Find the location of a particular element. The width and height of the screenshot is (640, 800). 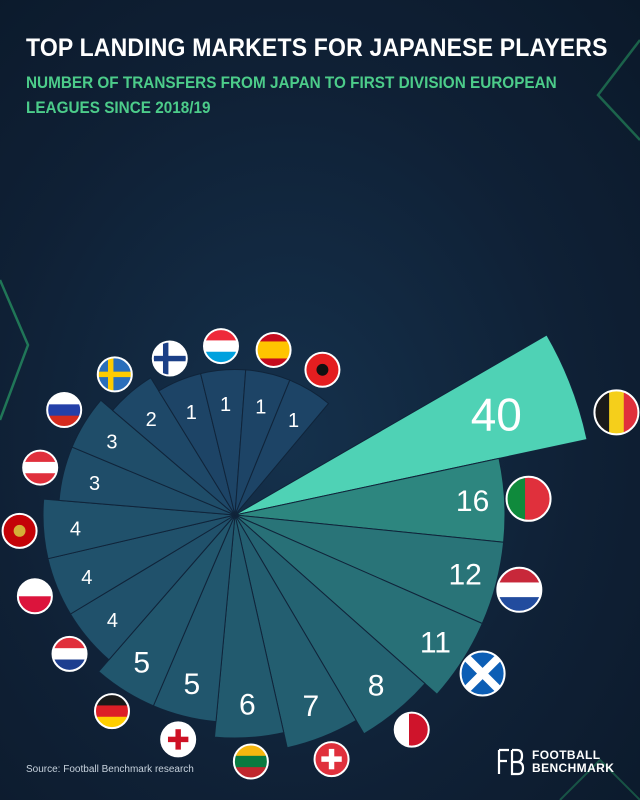

logo-line-2: BENCHMARK is located at coordinates (573, 768).